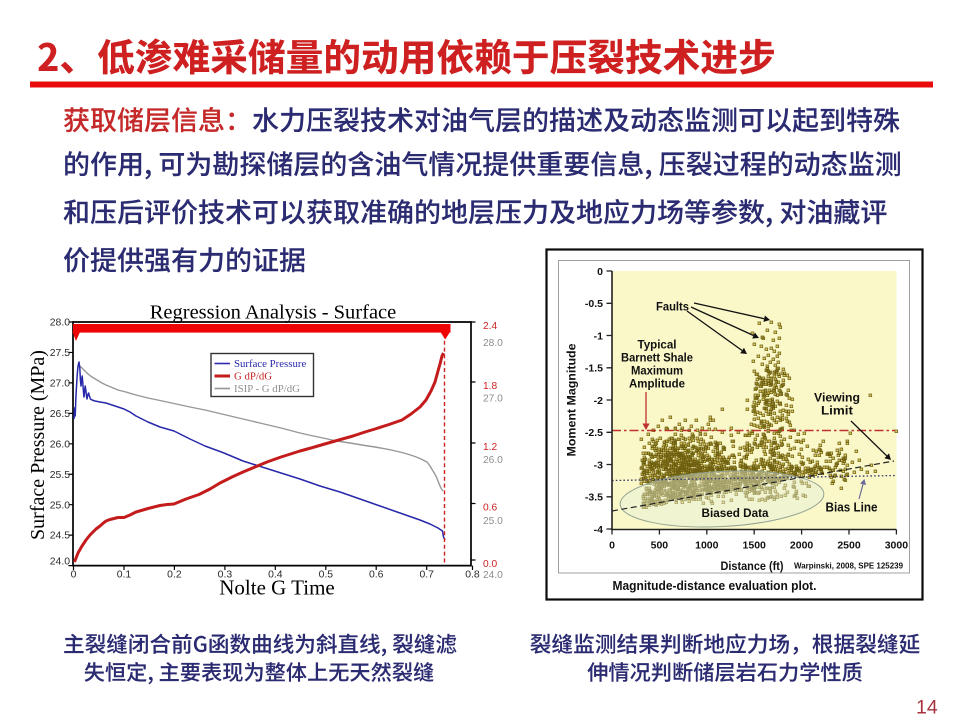 Image resolution: width=960 pixels, height=720 pixels. Describe the element at coordinates (657, 358) in the screenshot. I see `svg-text: Barnett Shale` at that location.